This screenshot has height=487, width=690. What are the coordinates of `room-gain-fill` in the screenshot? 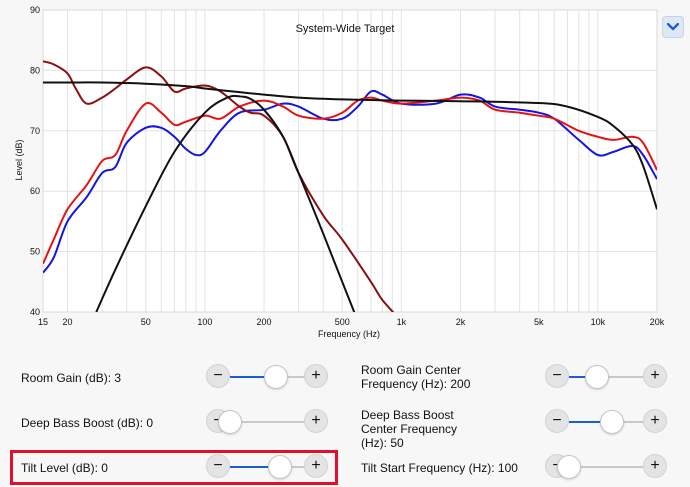 It's located at (253, 377).